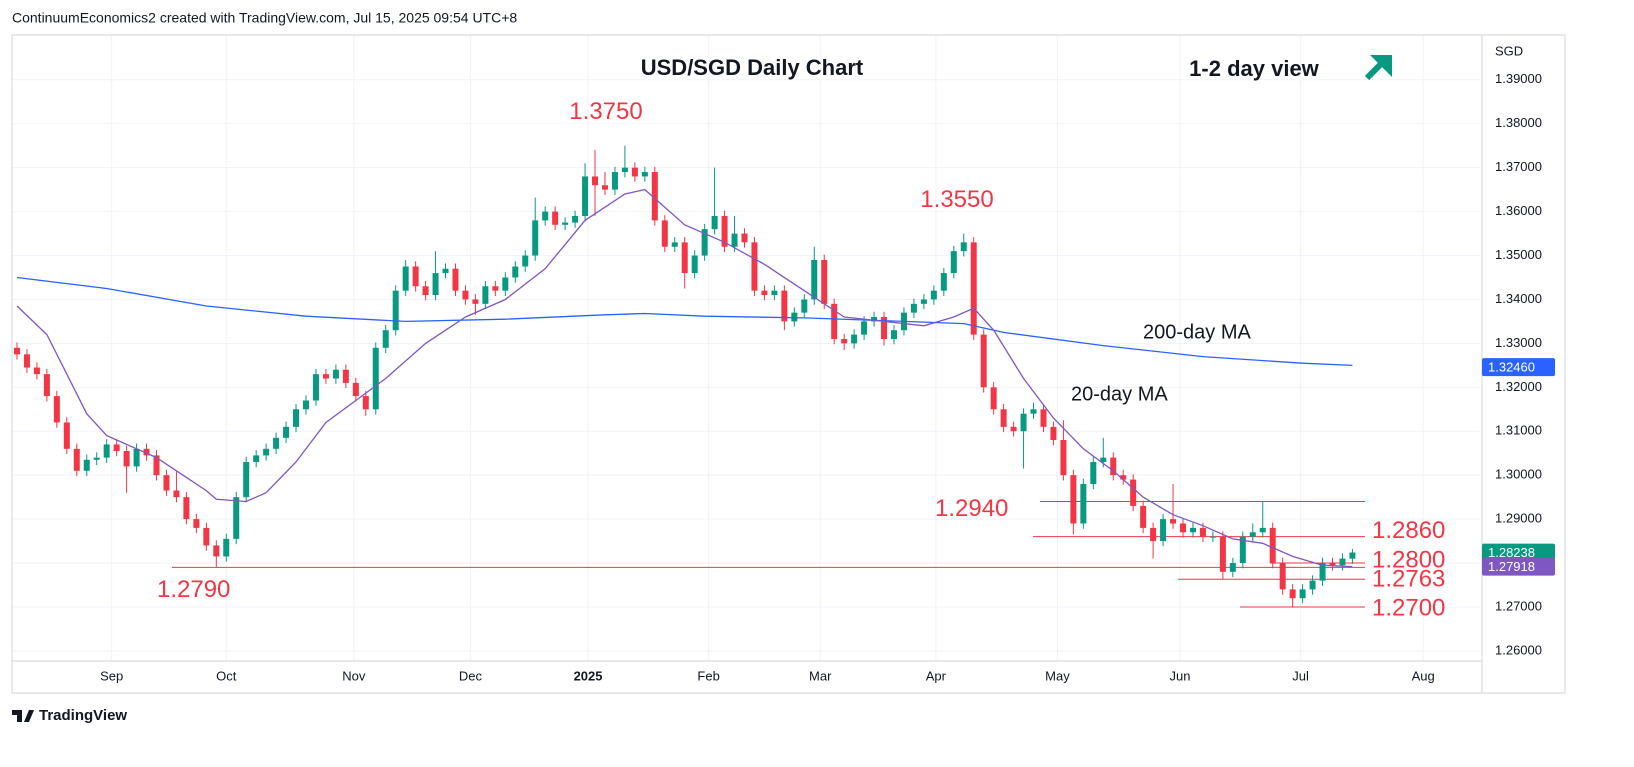 The width and height of the screenshot is (1634, 767). I want to click on x-tick-label: 2025, so click(588, 675).